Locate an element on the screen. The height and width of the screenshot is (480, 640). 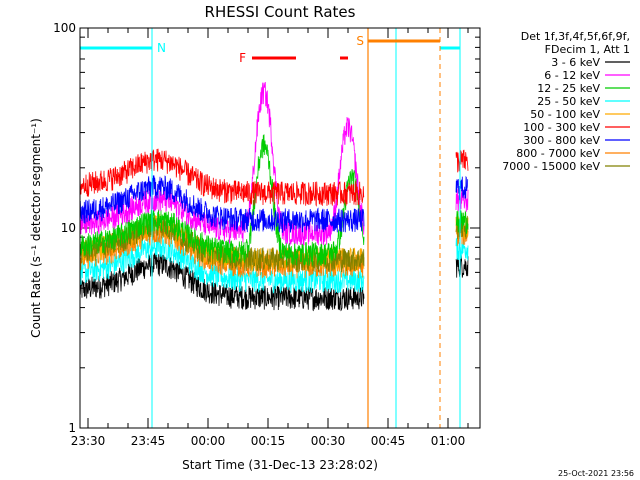
legend-header: FDecim 1, Att 1 is located at coordinates (587, 49).